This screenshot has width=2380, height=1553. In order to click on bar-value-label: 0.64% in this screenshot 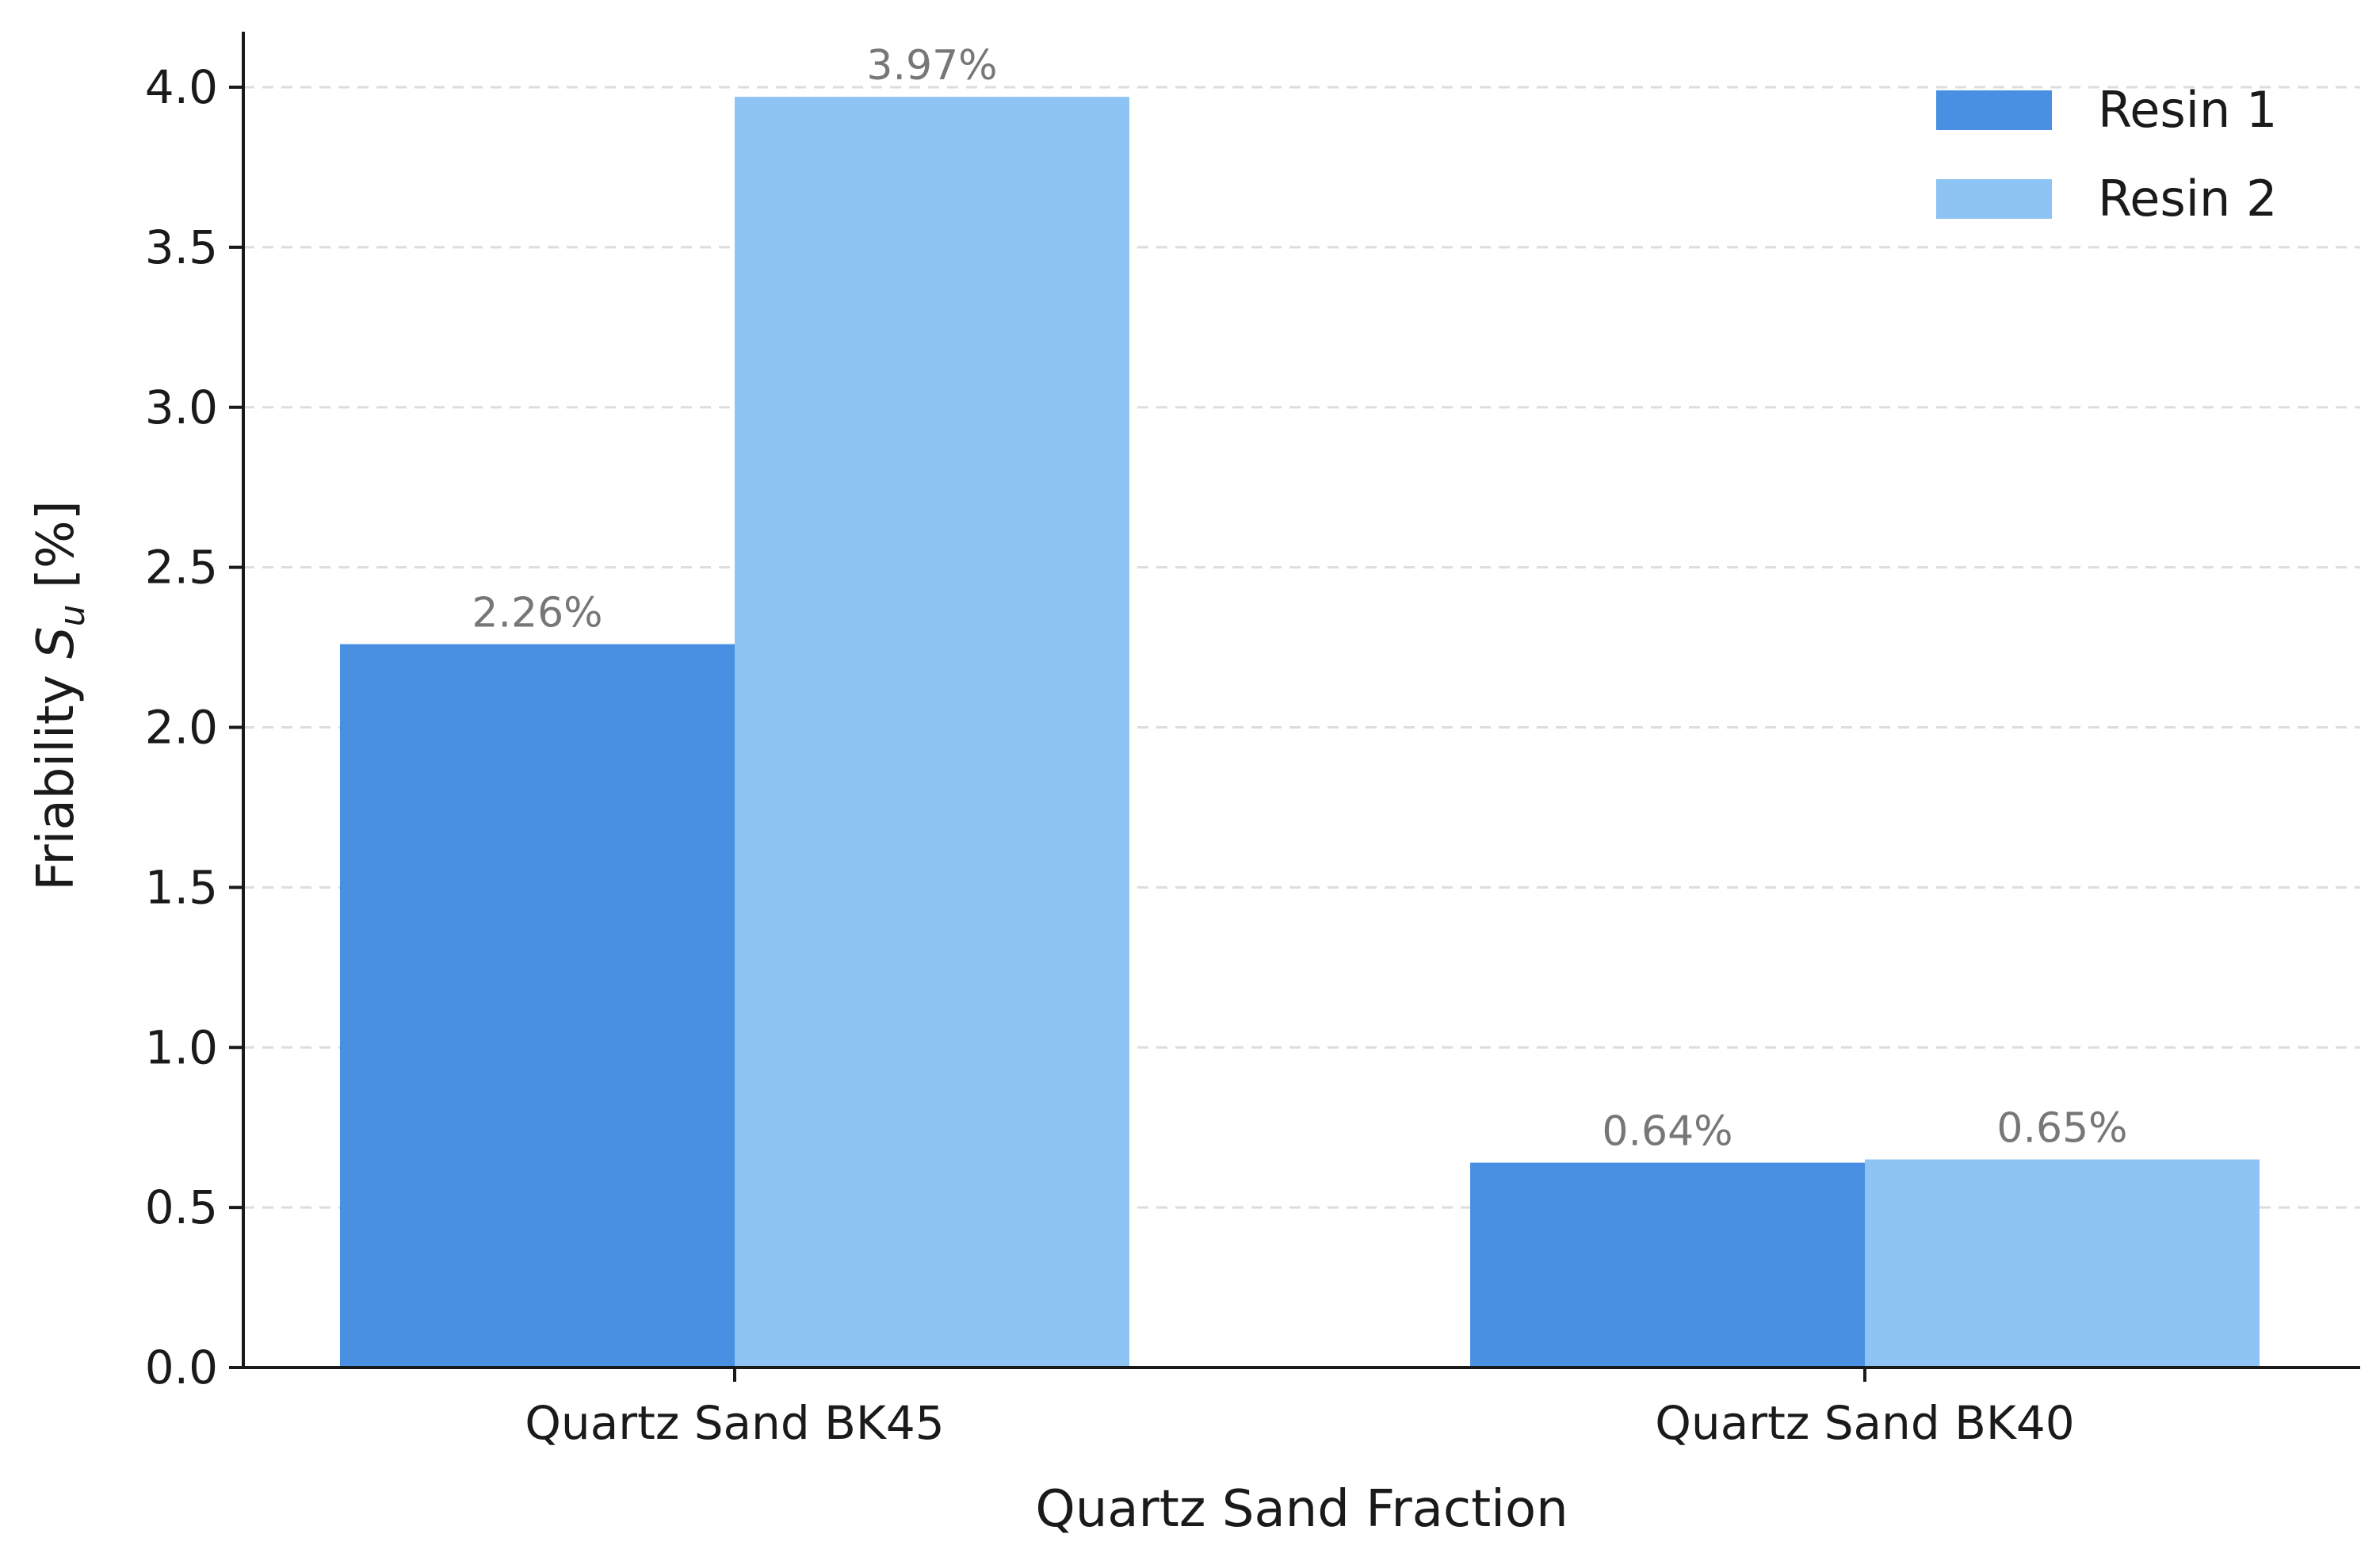, I will do `click(1667, 1132)`.